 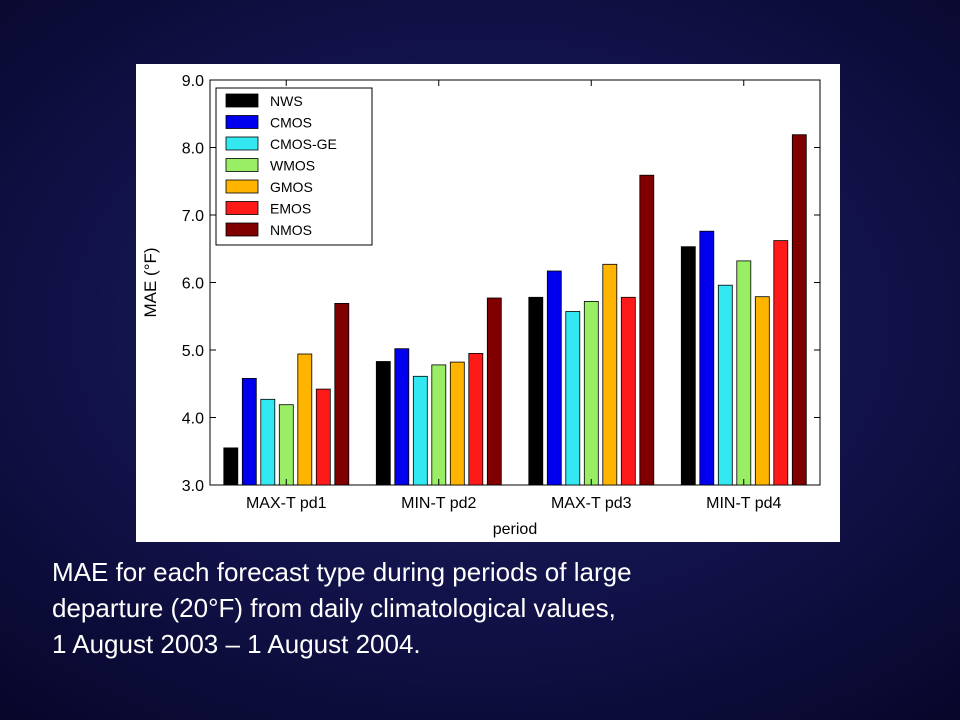 I want to click on legend-swatch-wmos, so click(x=242, y=165).